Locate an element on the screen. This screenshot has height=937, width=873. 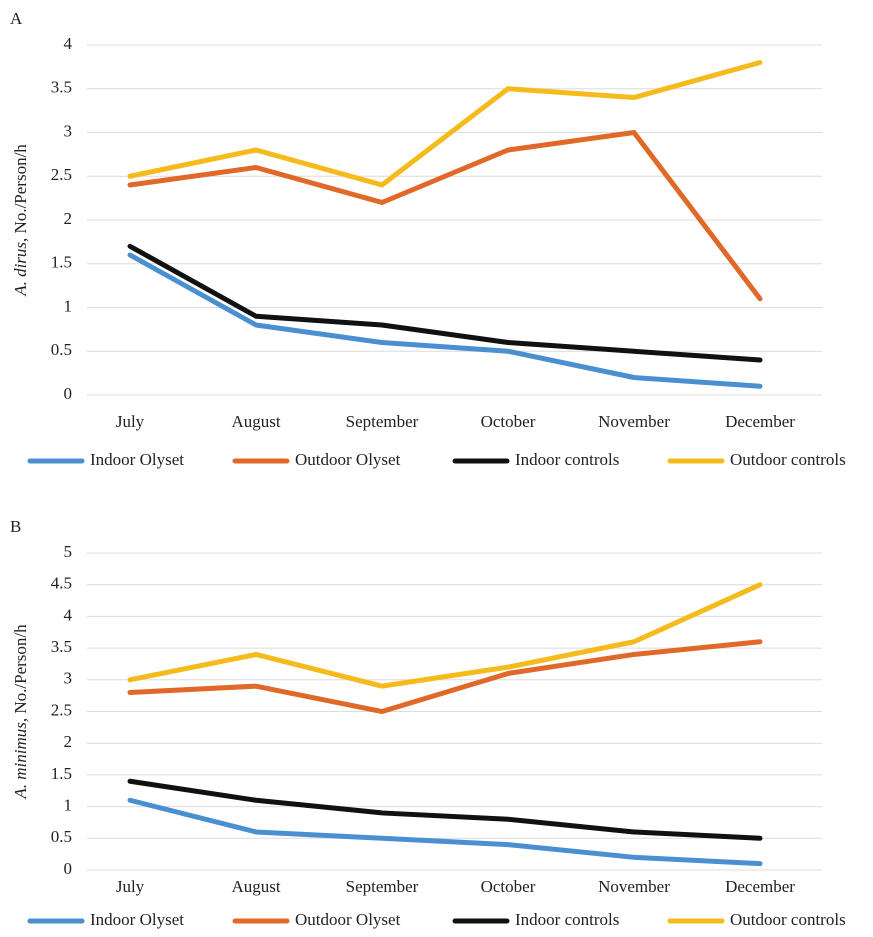
panel-label: A is located at coordinates (16, 18).